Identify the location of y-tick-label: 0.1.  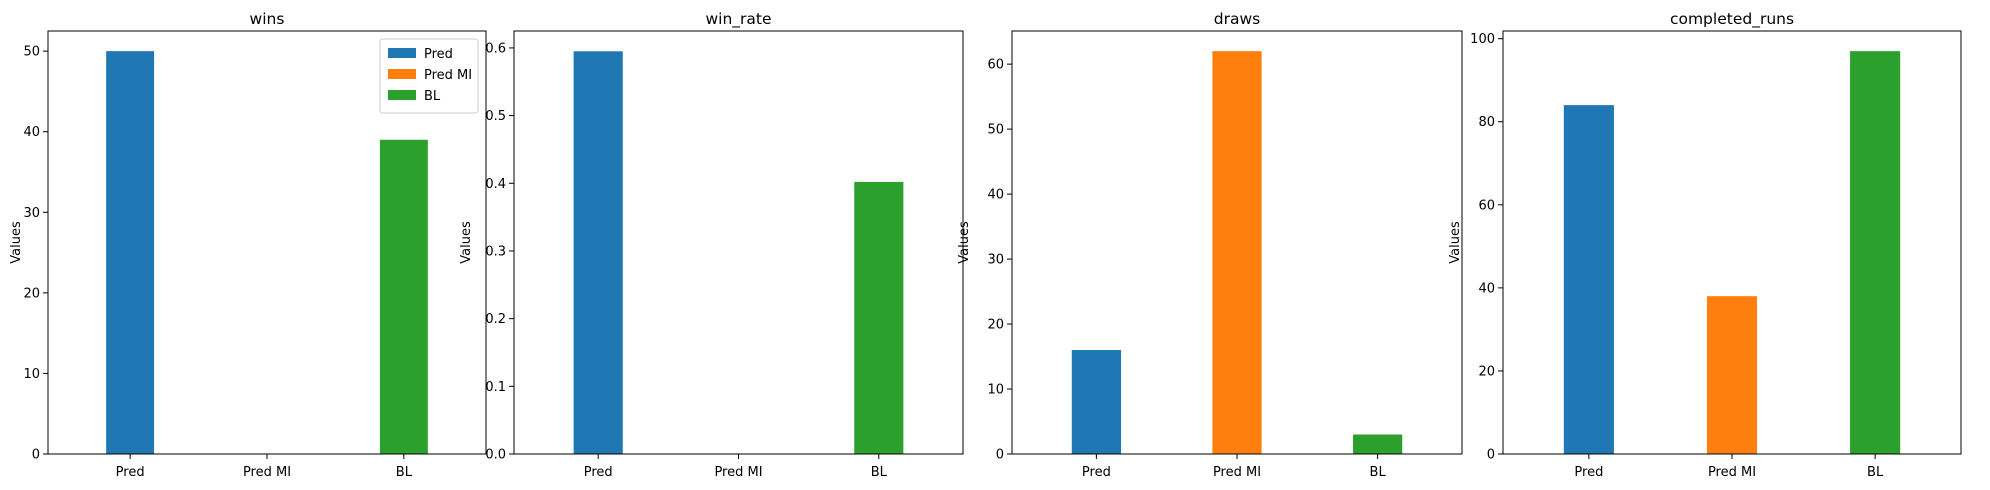
(495, 387).